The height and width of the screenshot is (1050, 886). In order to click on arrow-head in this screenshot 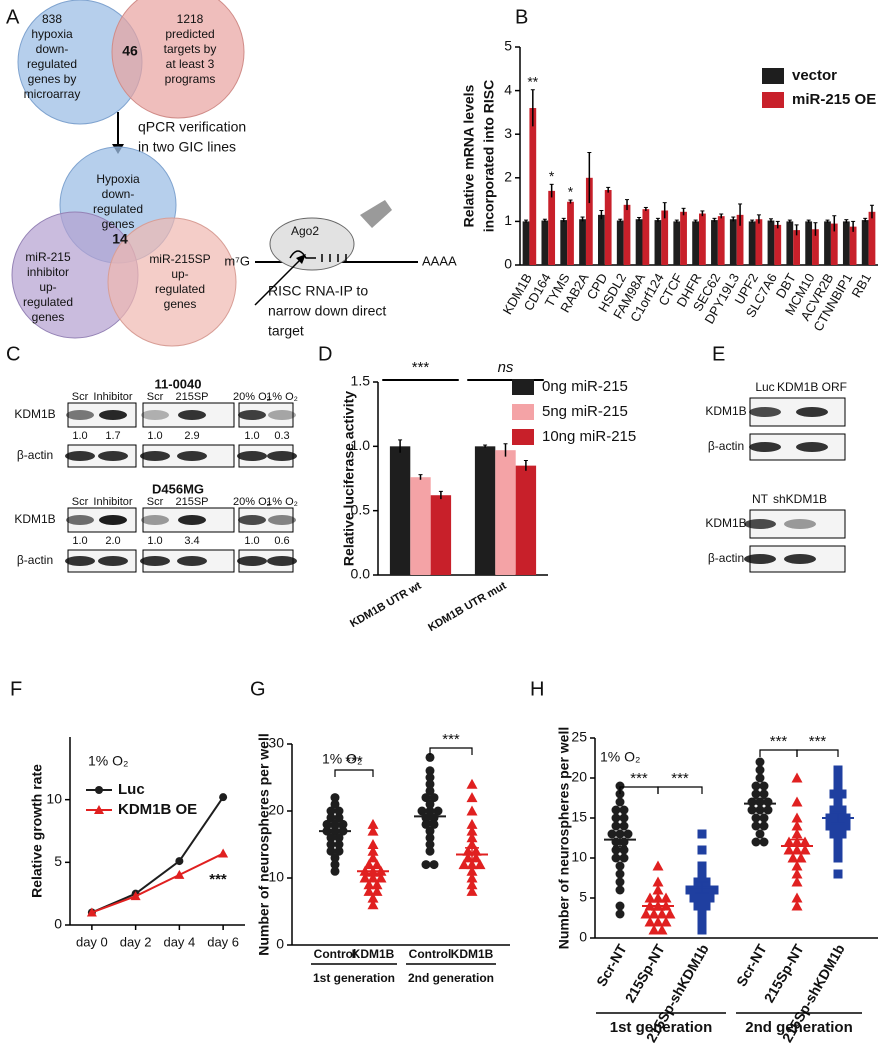, I will do `click(301, 259)`.